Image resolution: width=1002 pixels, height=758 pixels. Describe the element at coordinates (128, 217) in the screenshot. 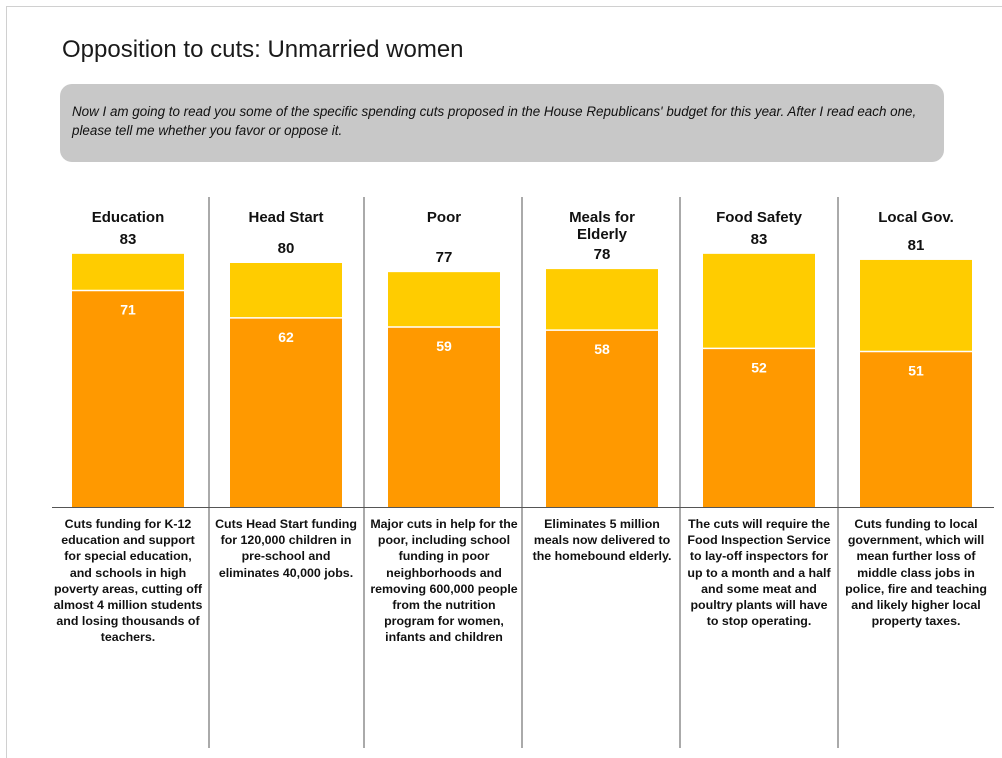

I see `category-label: Education` at that location.